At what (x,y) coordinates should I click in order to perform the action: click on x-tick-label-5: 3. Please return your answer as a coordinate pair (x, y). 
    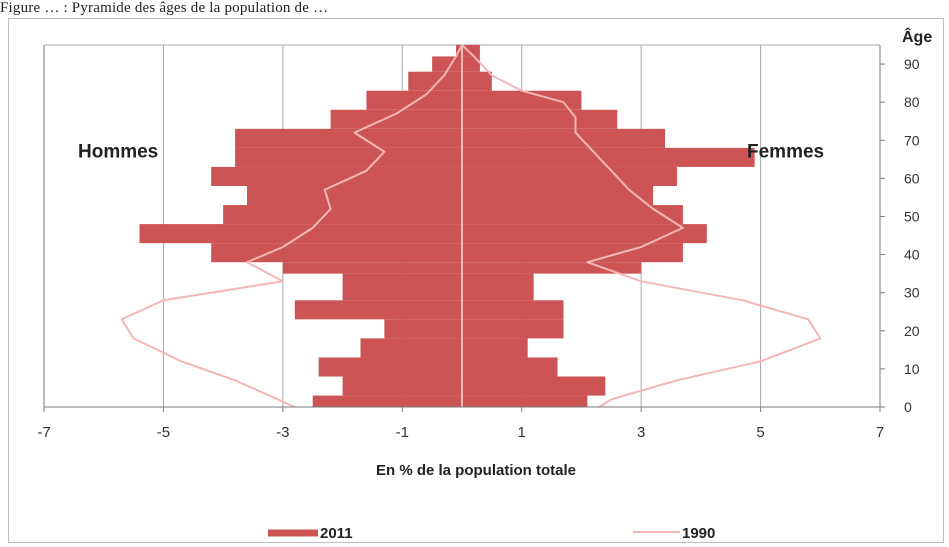
    Looking at the image, I should click on (641, 432).